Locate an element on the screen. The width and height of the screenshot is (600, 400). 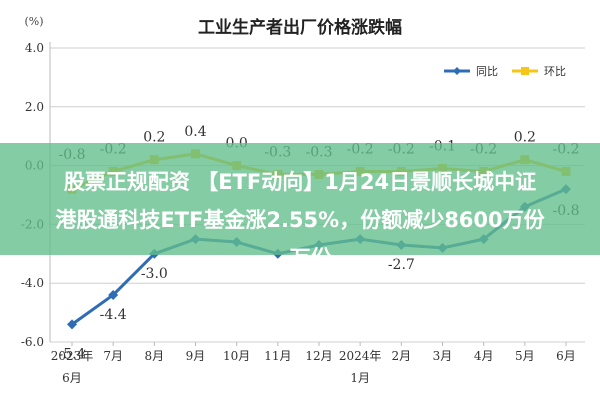
x-tick-label: 10月 is located at coordinates (236, 356).